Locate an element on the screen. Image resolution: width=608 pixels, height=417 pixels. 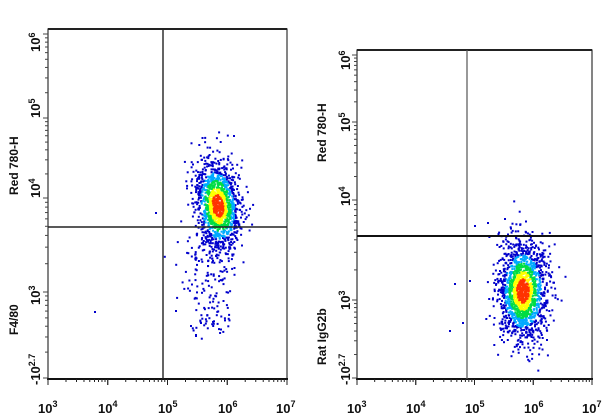
left-ylabel-bottom: F4/80 is located at coordinates (14, 319).